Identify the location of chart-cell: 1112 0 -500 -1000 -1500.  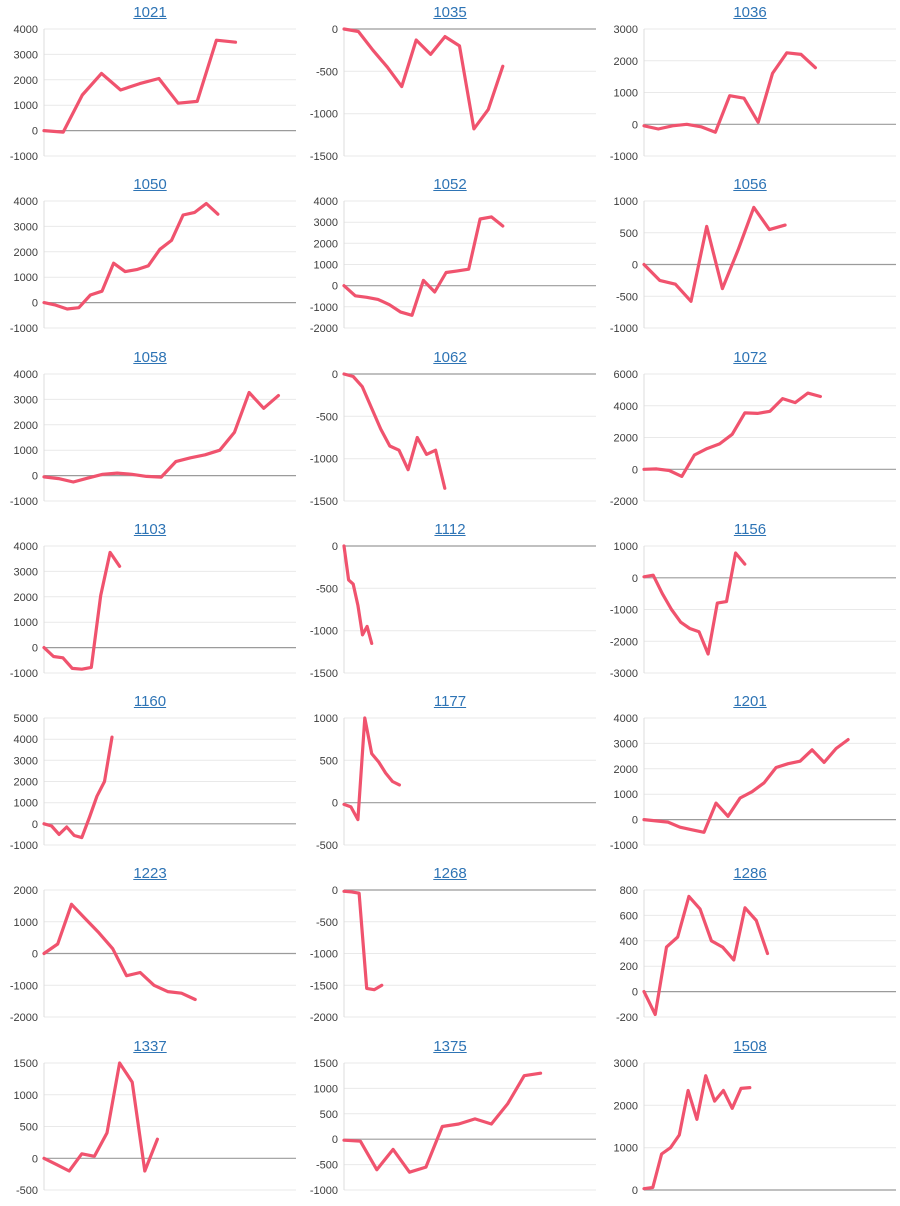
(450, 603).